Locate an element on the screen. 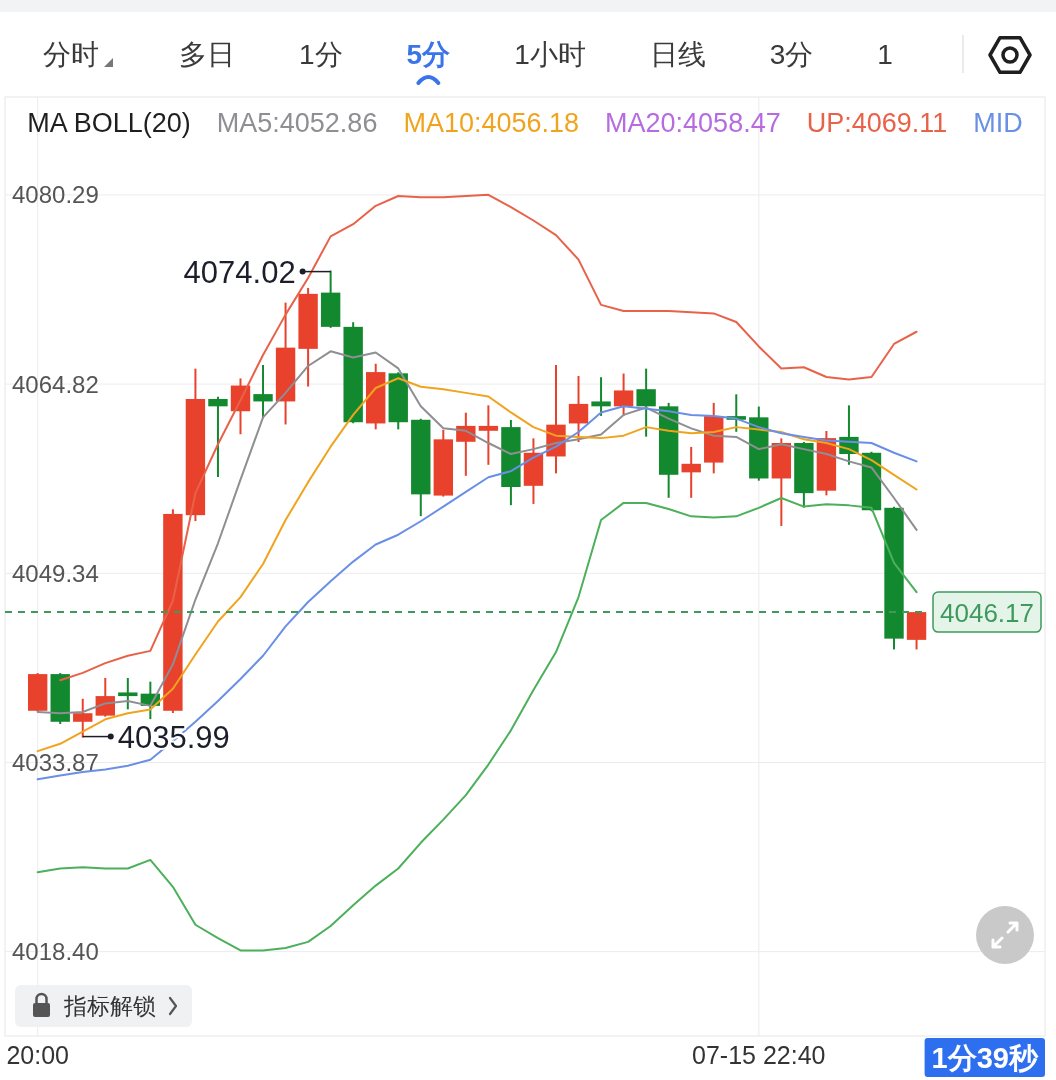  countdown: 1分39秒 is located at coordinates (984, 1057).